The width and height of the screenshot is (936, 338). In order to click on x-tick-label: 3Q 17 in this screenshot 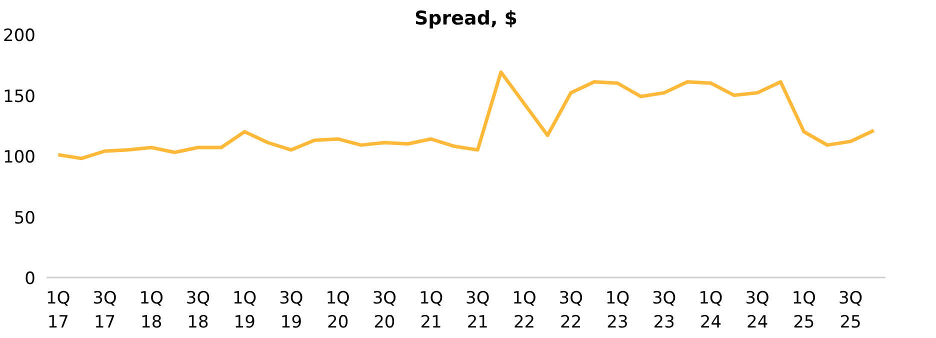, I will do `click(104, 310)`.